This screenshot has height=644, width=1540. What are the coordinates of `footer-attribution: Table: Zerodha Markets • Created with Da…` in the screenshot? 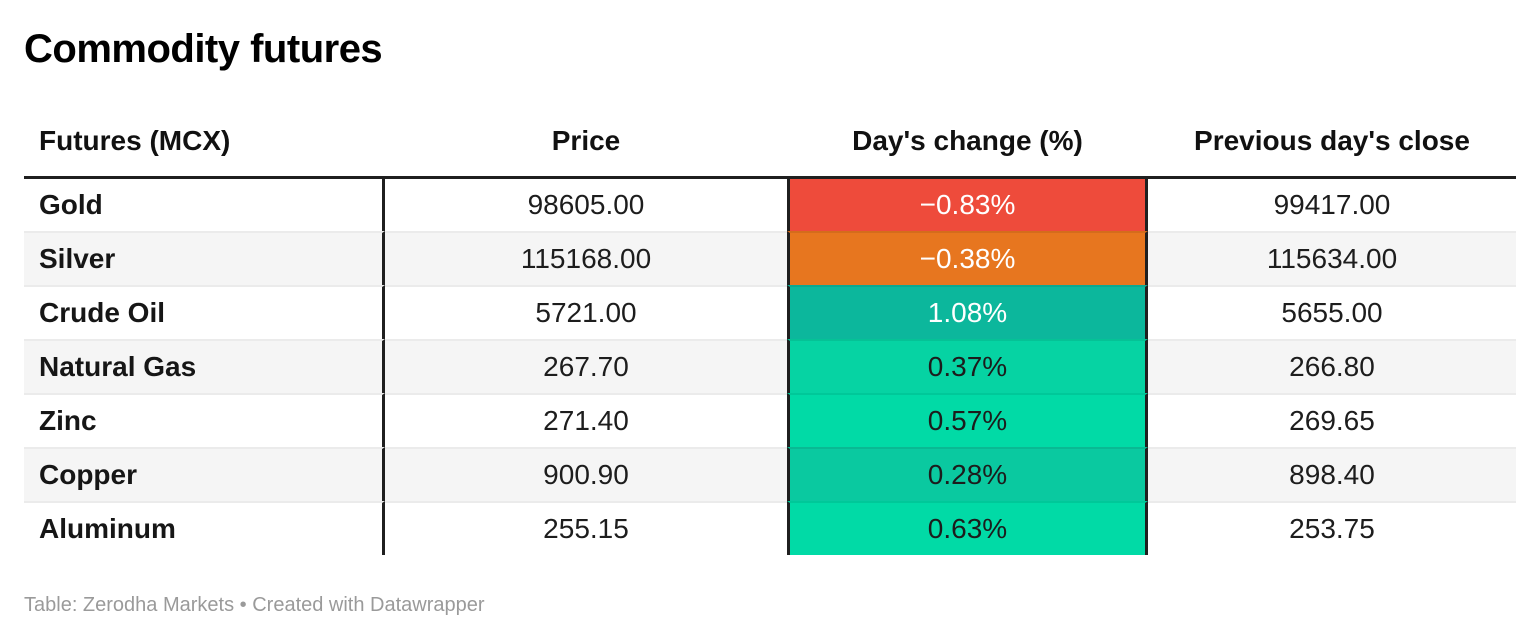 It's located at (254, 605).